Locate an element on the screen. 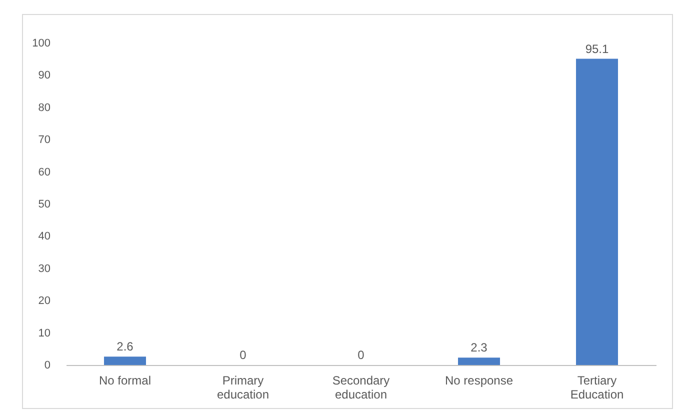 Image resolution: width=692 pixels, height=420 pixels. y-tick-label: 80 is located at coordinates (44, 108).